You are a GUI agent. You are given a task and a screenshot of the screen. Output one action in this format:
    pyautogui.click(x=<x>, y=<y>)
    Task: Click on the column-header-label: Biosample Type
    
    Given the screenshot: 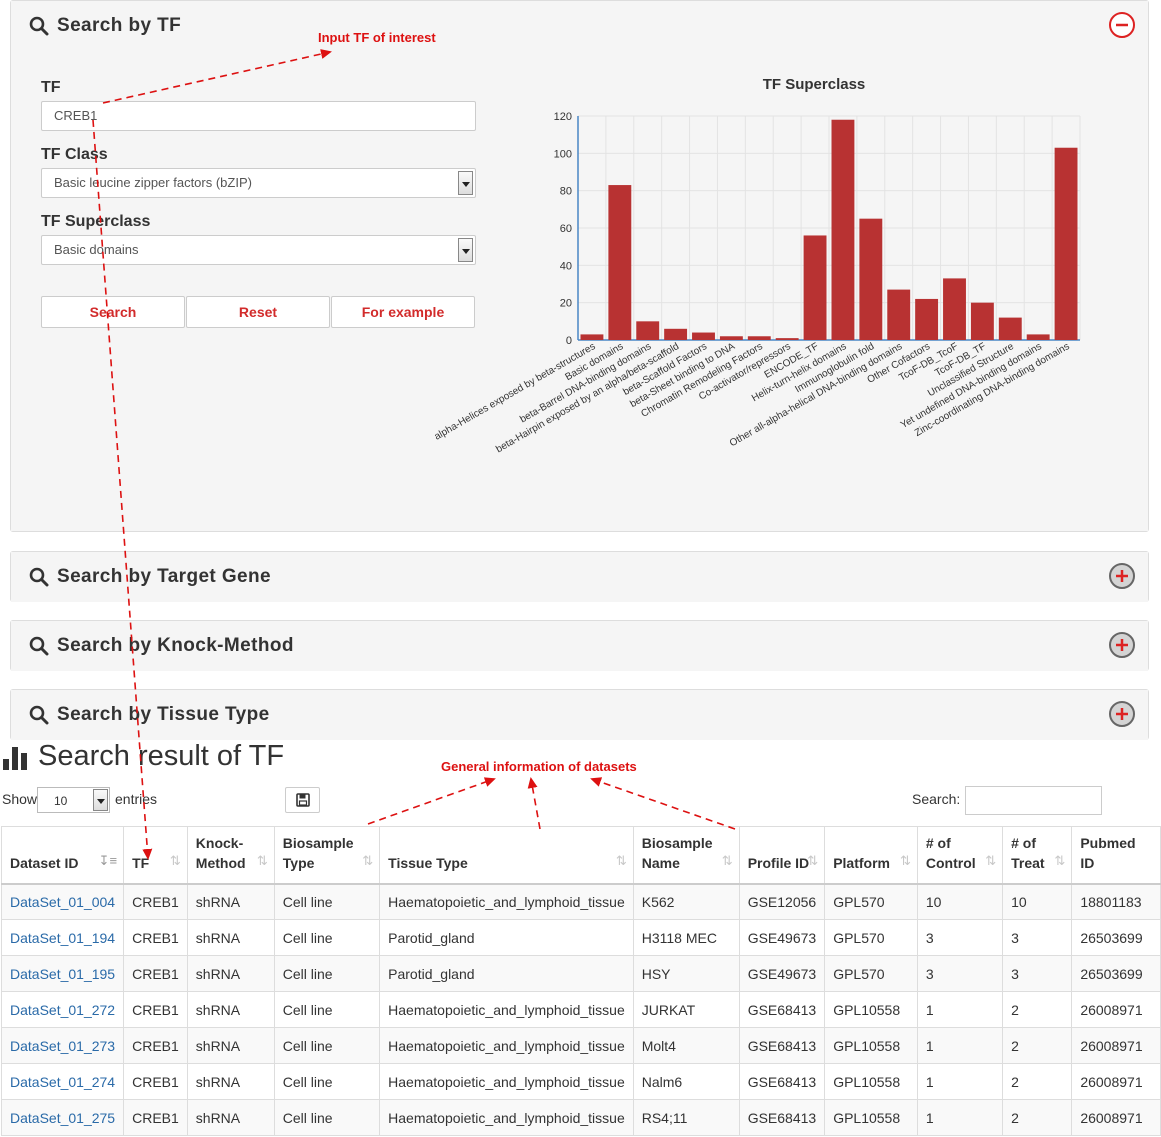 What is the action you would take?
    pyautogui.click(x=318, y=852)
    